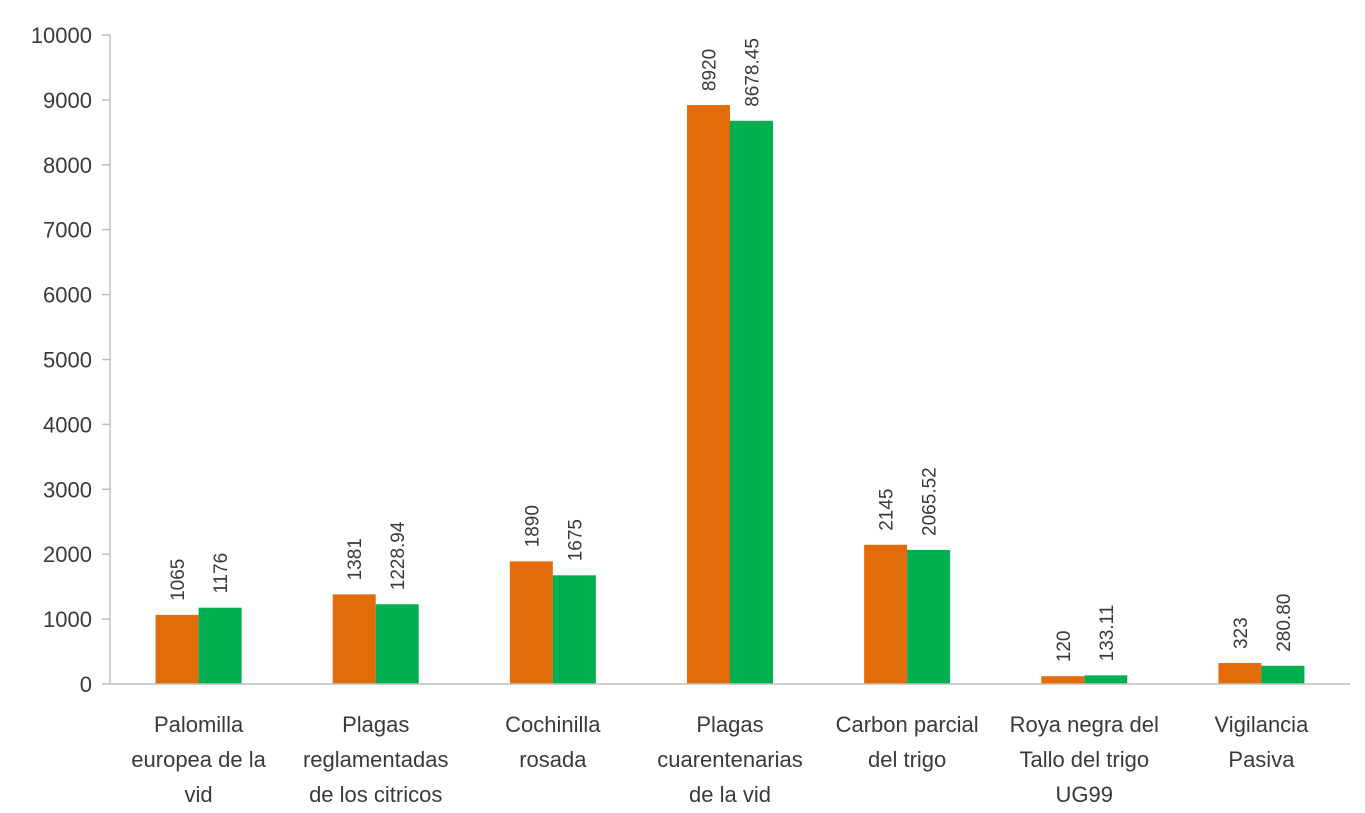 The width and height of the screenshot is (1365, 813). Describe the element at coordinates (178, 580) in the screenshot. I see `data-label-series-1-1: 1065` at that location.